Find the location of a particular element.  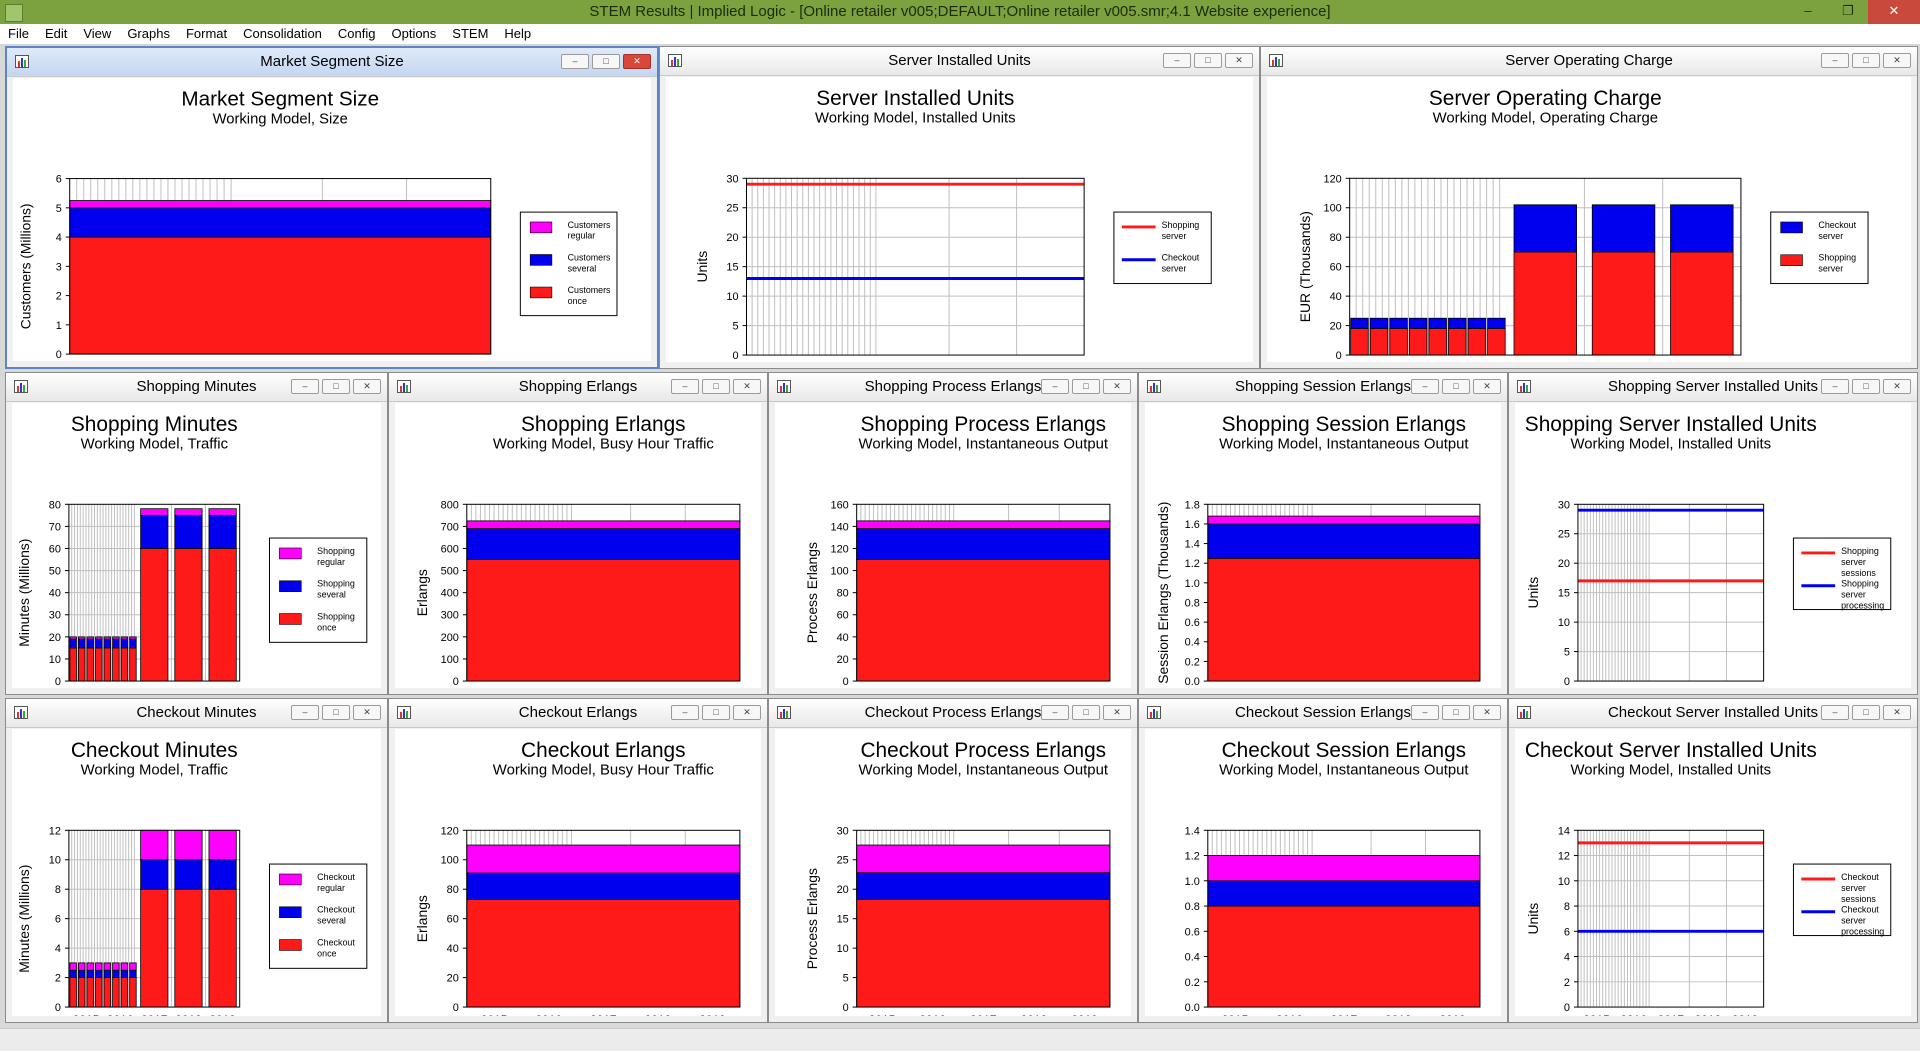

menu-consolidation: Consolidation is located at coordinates (282, 33).